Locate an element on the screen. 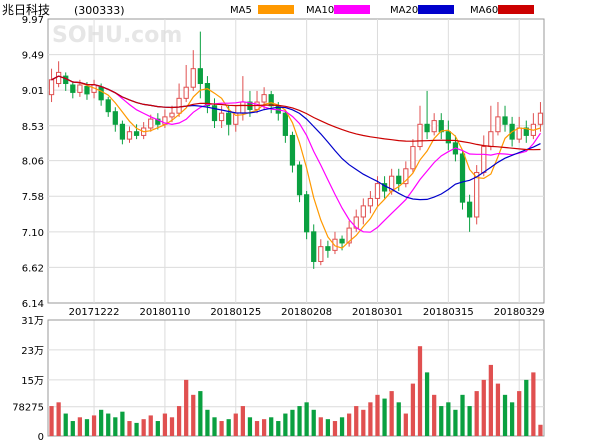 This screenshot has height=444, width=600. ma-line-ma60 is located at coordinates (296, 113).